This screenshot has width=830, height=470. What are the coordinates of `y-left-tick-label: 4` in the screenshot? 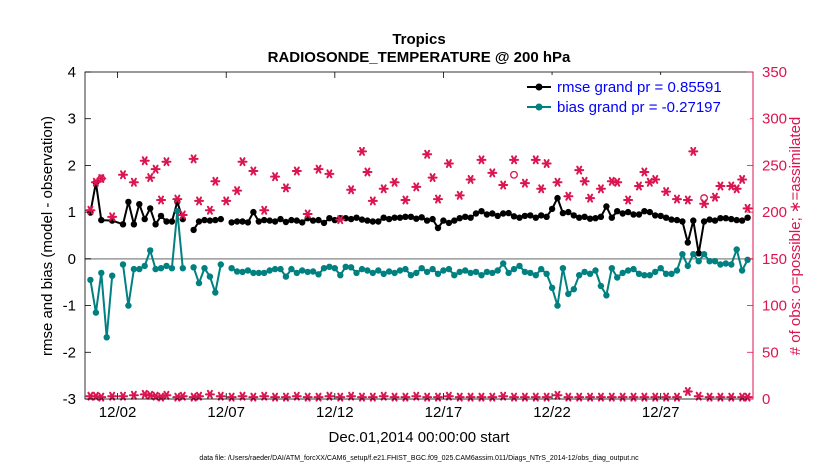 It's located at (72, 72).